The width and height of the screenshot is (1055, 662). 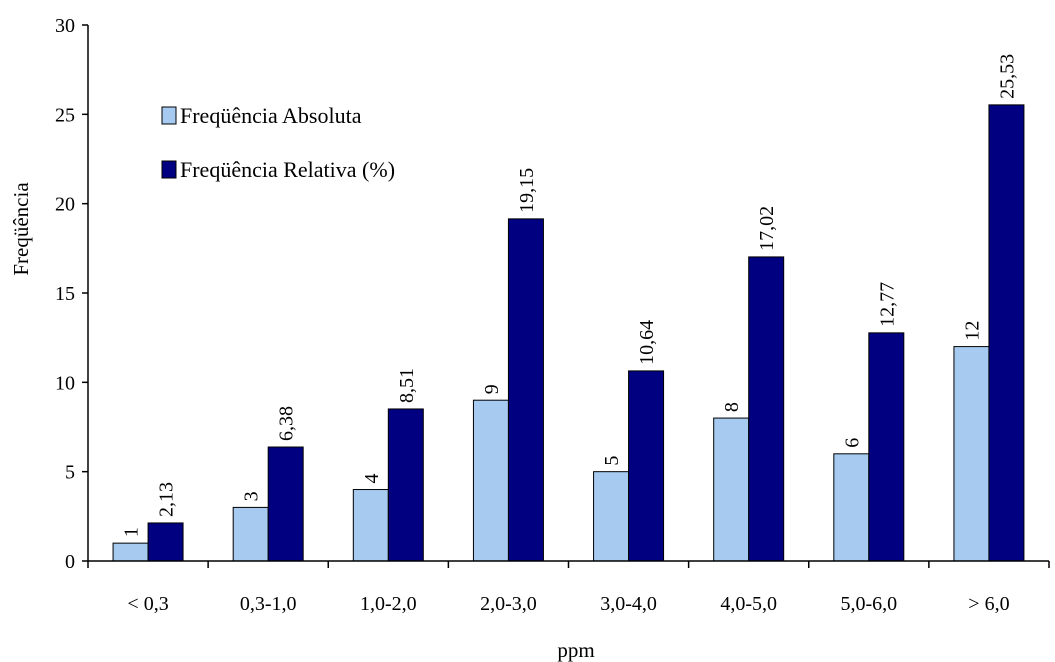 I want to click on data-label: 8,51, so click(x=407, y=385).